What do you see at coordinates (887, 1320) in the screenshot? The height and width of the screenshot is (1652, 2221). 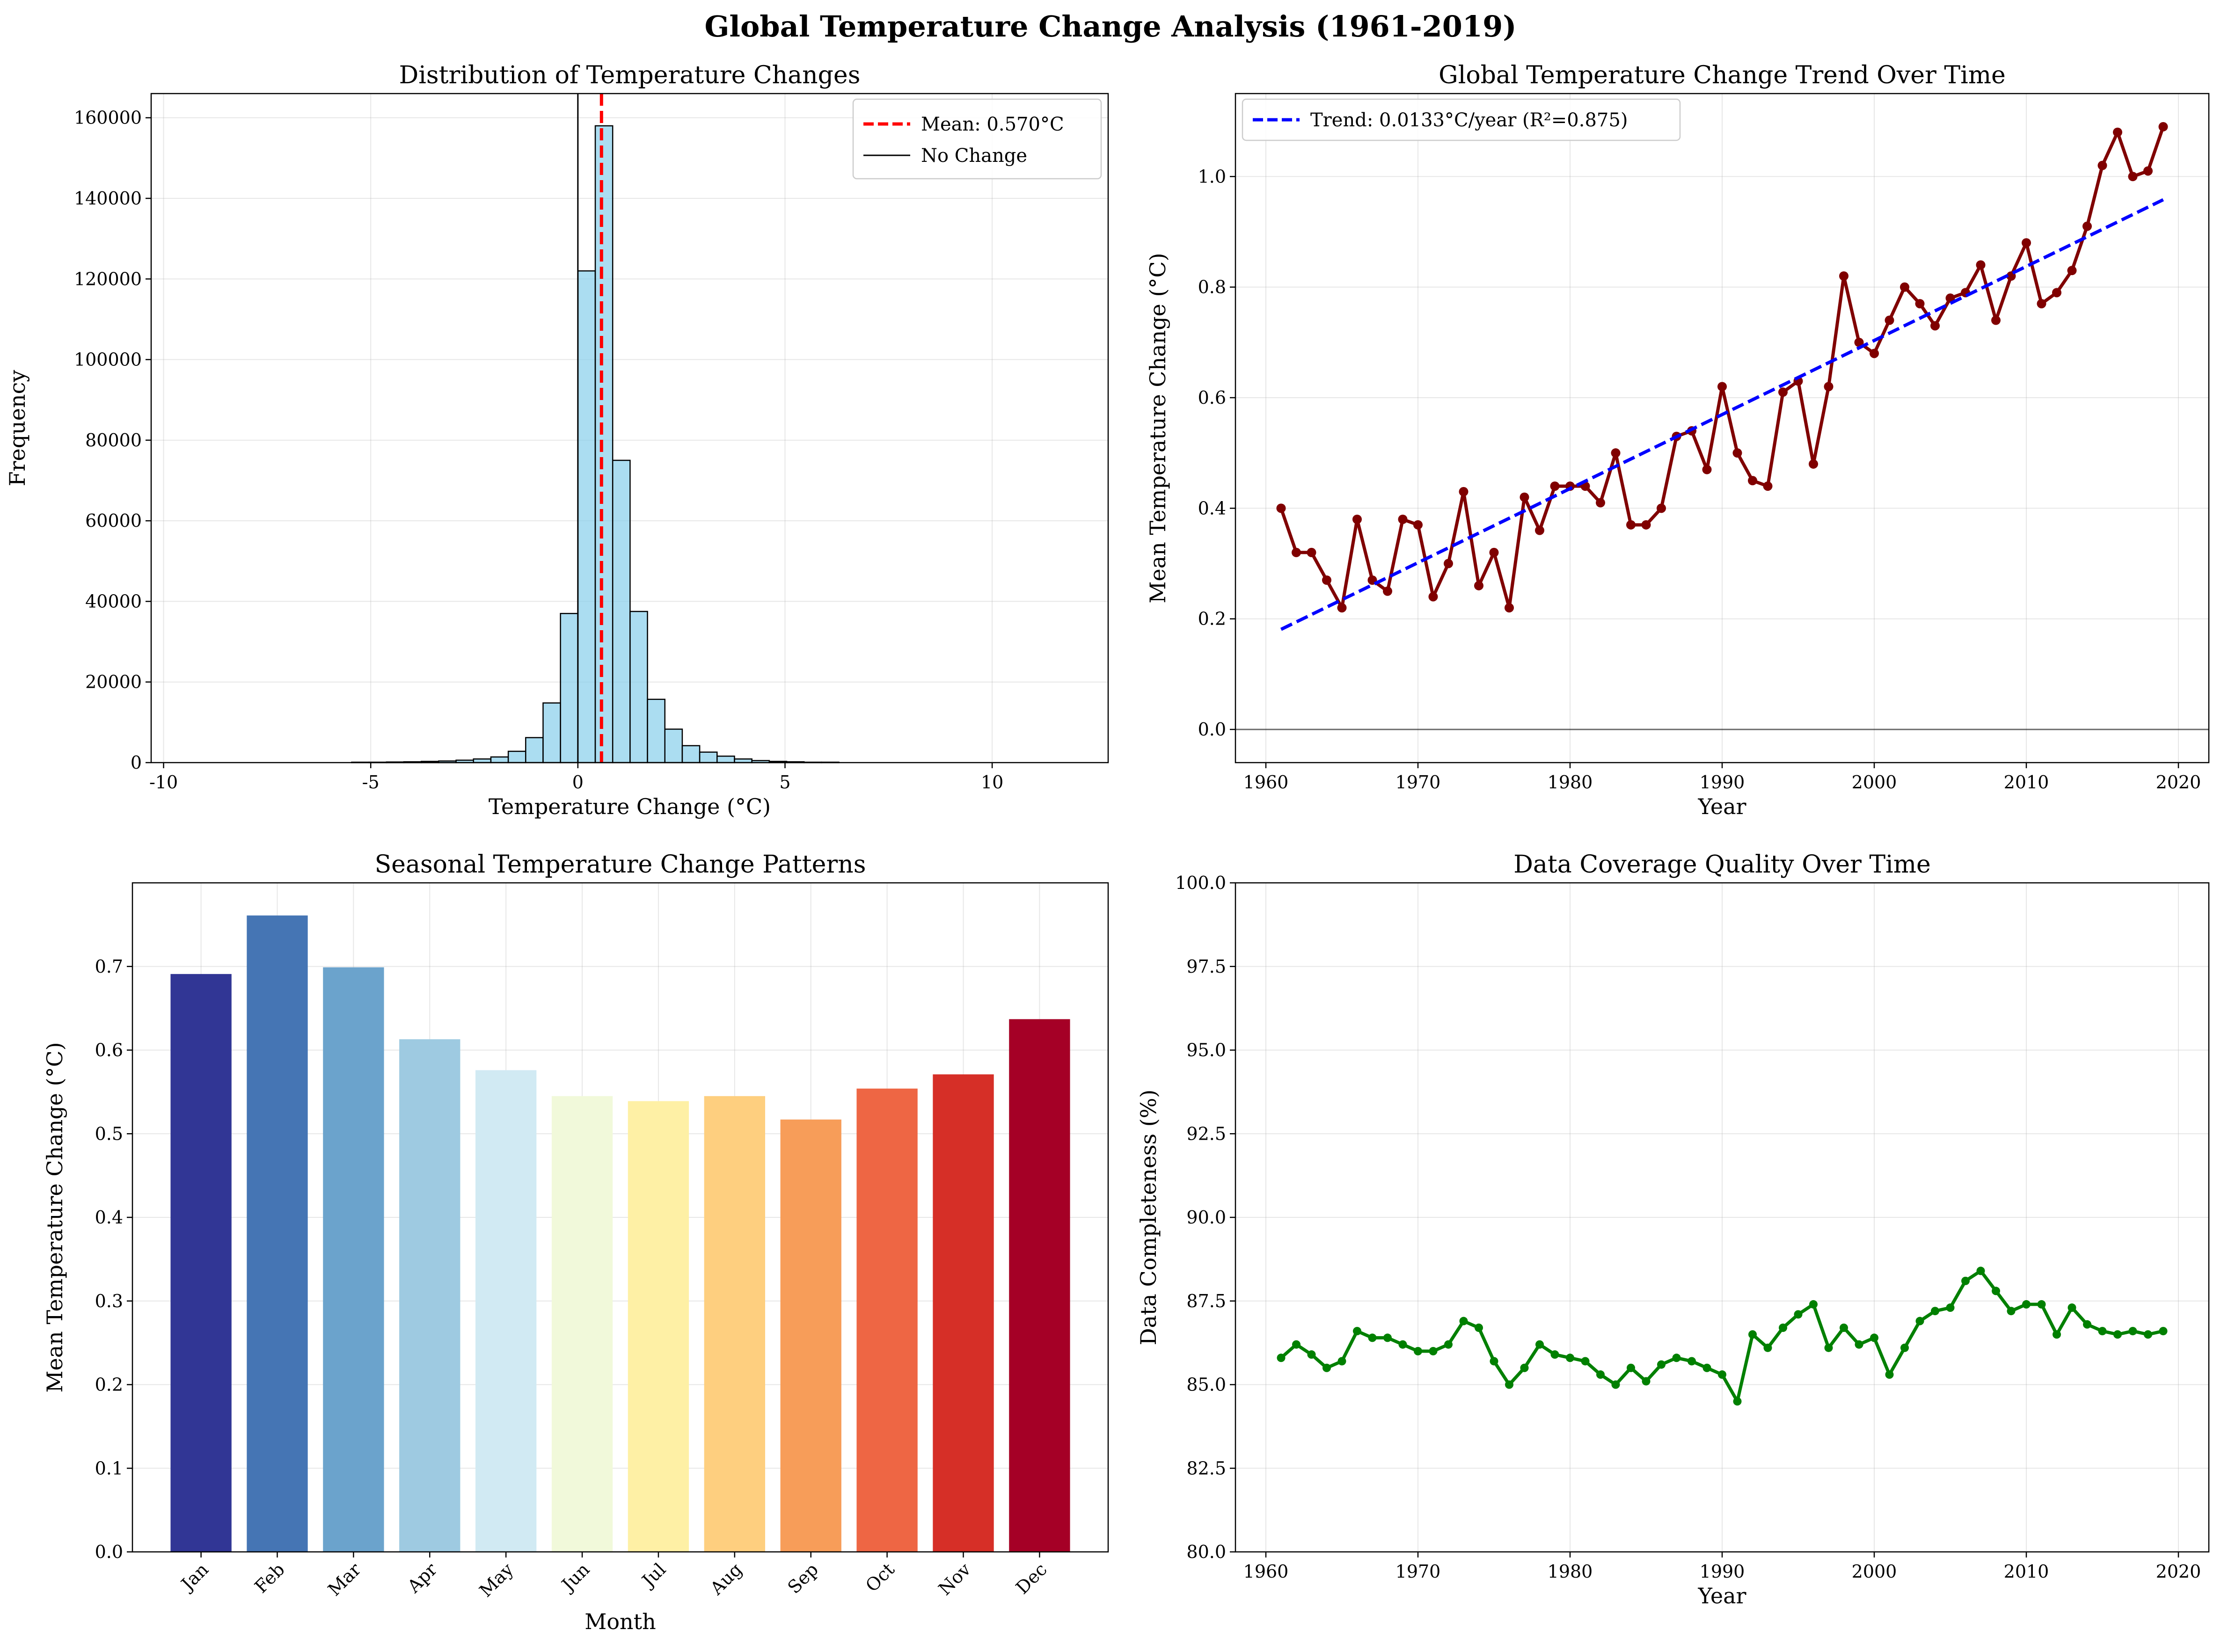 I see `bar-oct` at bounding box center [887, 1320].